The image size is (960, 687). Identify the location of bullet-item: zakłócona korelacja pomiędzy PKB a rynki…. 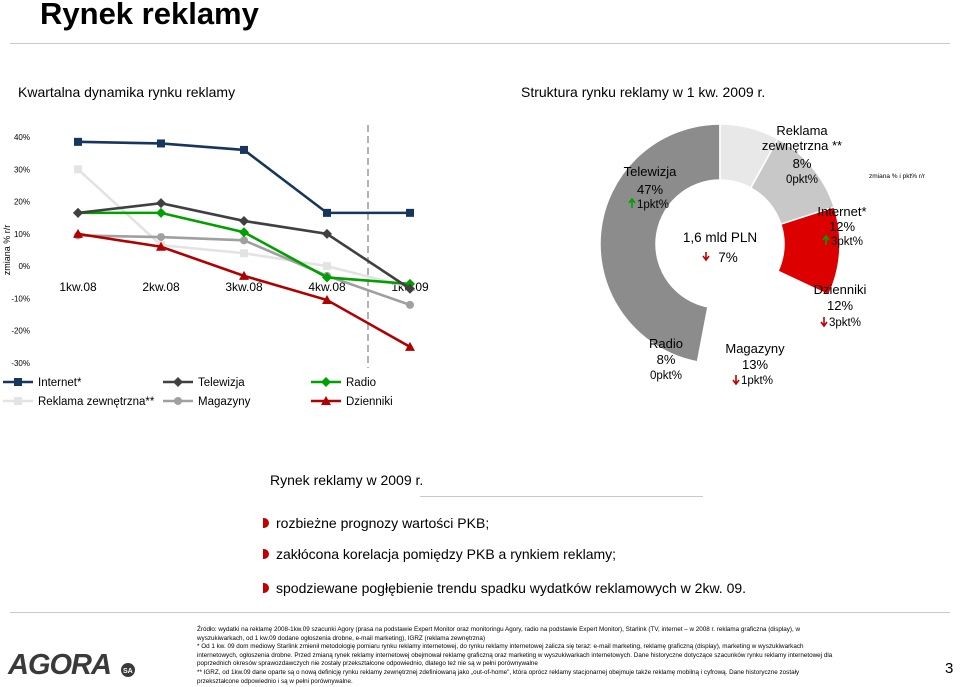
(439, 554).